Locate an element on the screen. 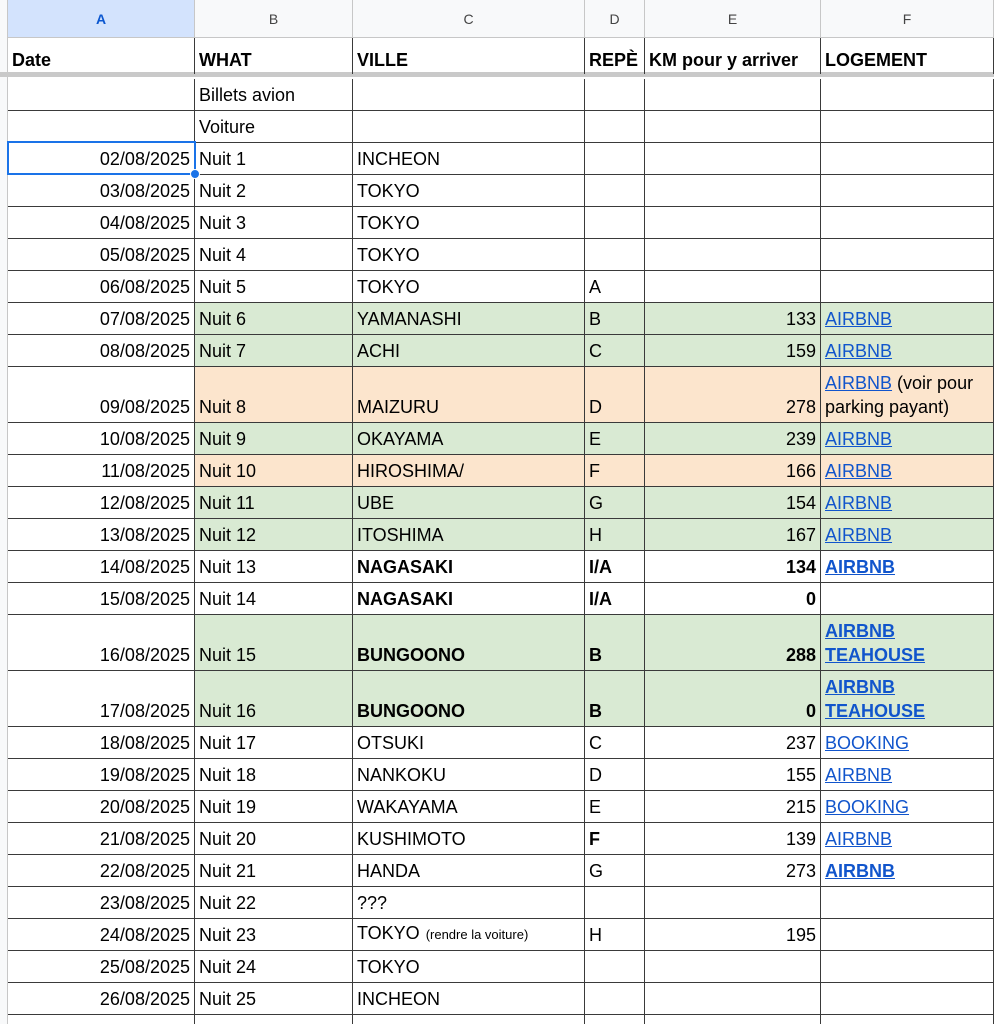 This screenshot has width=994, height=1024. cell-text: Nuit 19 is located at coordinates (228, 807).